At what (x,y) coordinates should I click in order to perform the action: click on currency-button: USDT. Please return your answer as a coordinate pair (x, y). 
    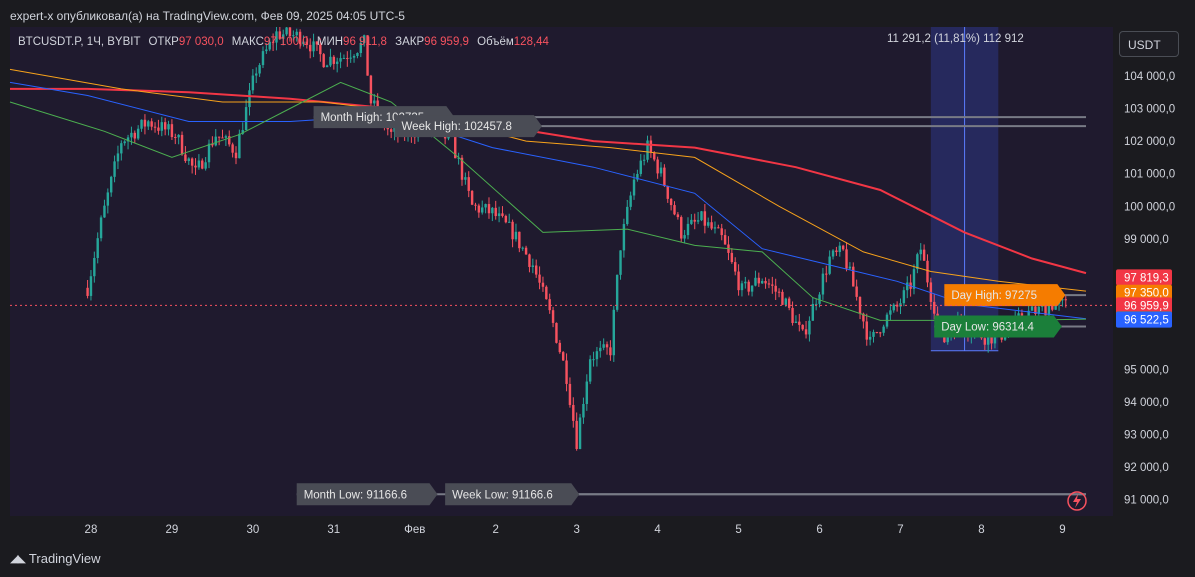
    Looking at the image, I should click on (1149, 44).